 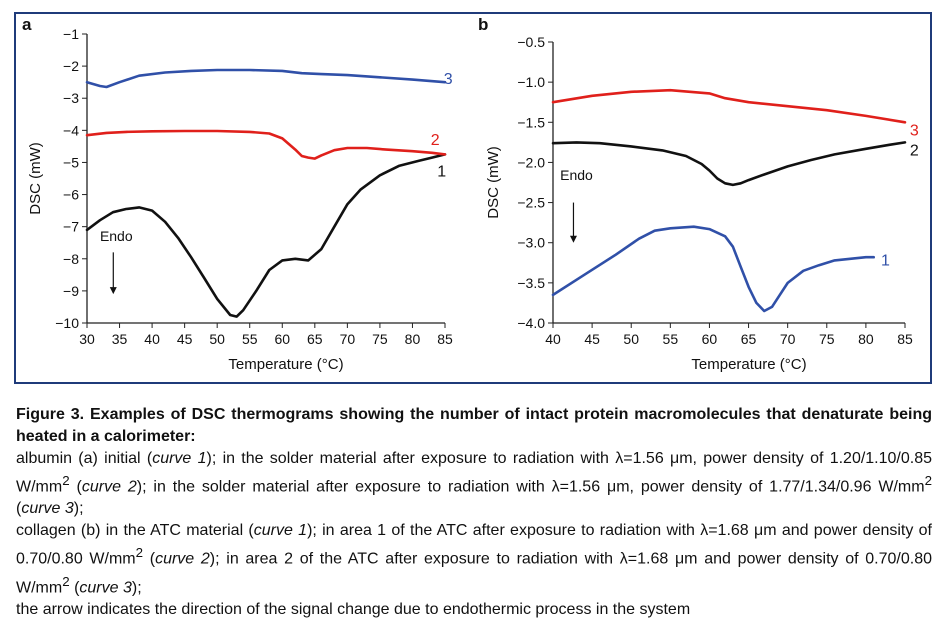 What do you see at coordinates (905, 339) in the screenshot?
I see `panel-b-x-tick-label: 85` at bounding box center [905, 339].